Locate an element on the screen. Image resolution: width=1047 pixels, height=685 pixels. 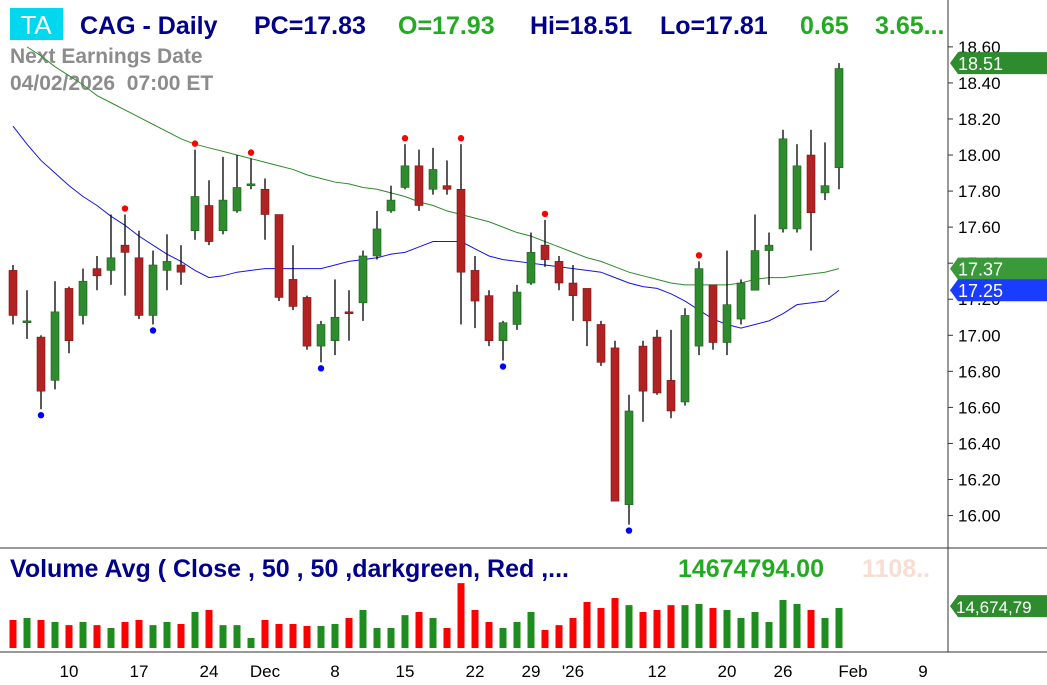
x-tick-label: 17 is located at coordinates (139, 671).